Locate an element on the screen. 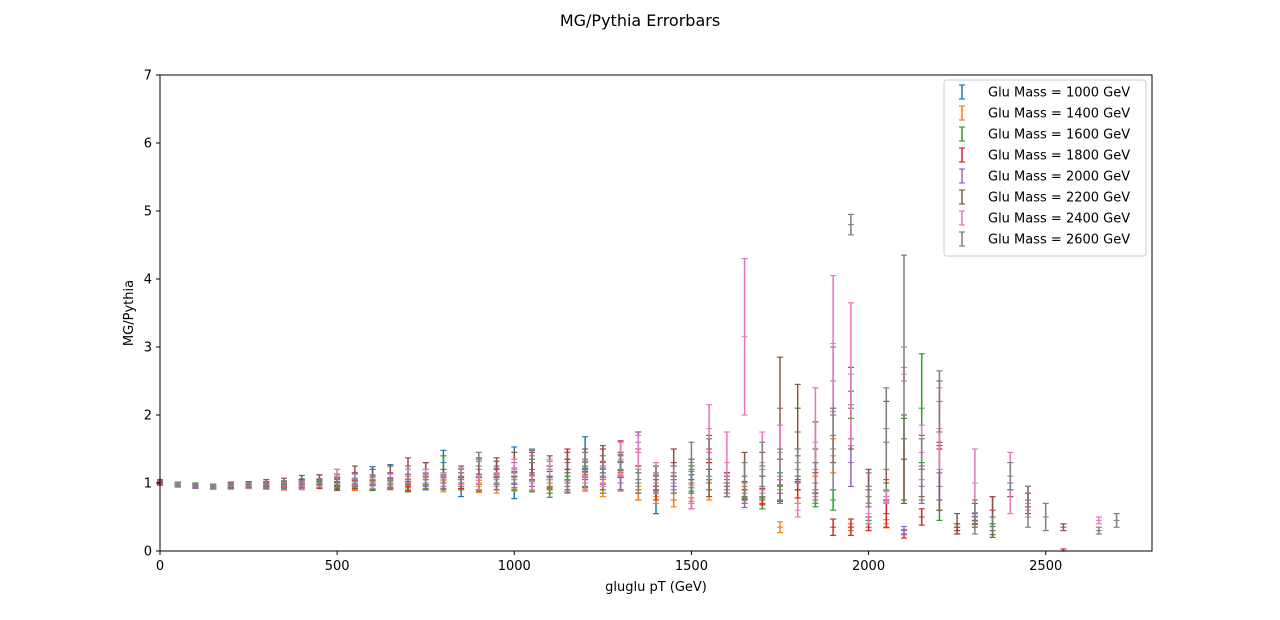  x-tick-label: 500 is located at coordinates (337, 566).